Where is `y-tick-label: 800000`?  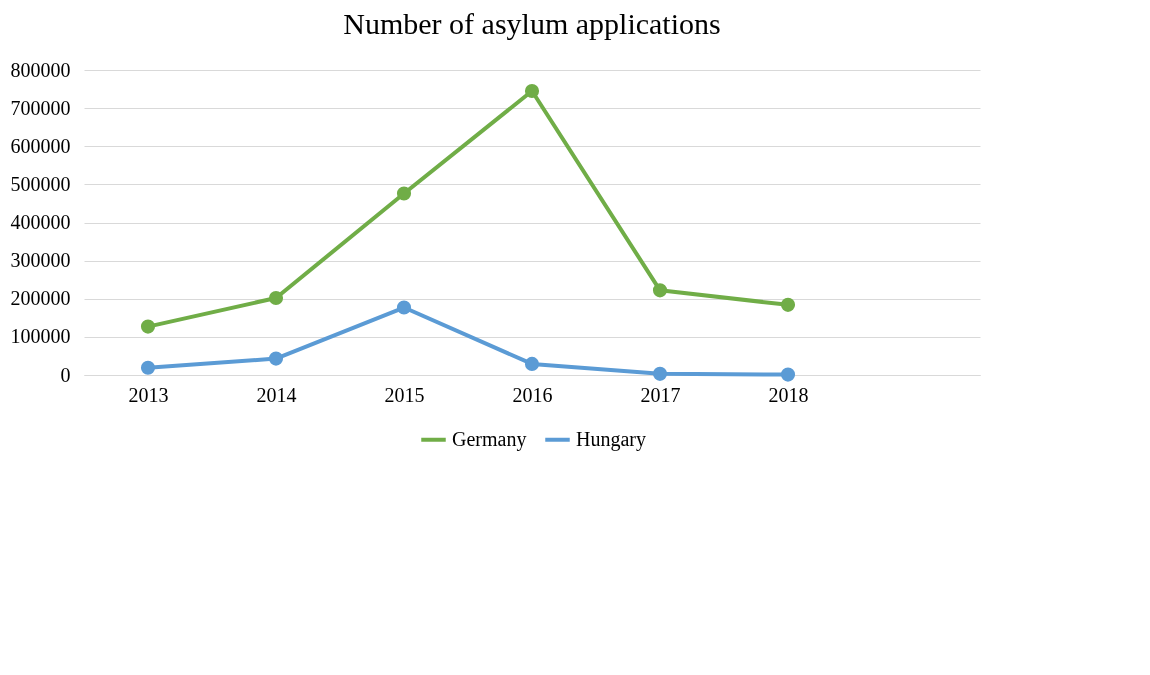 y-tick-label: 800000 is located at coordinates (40, 69).